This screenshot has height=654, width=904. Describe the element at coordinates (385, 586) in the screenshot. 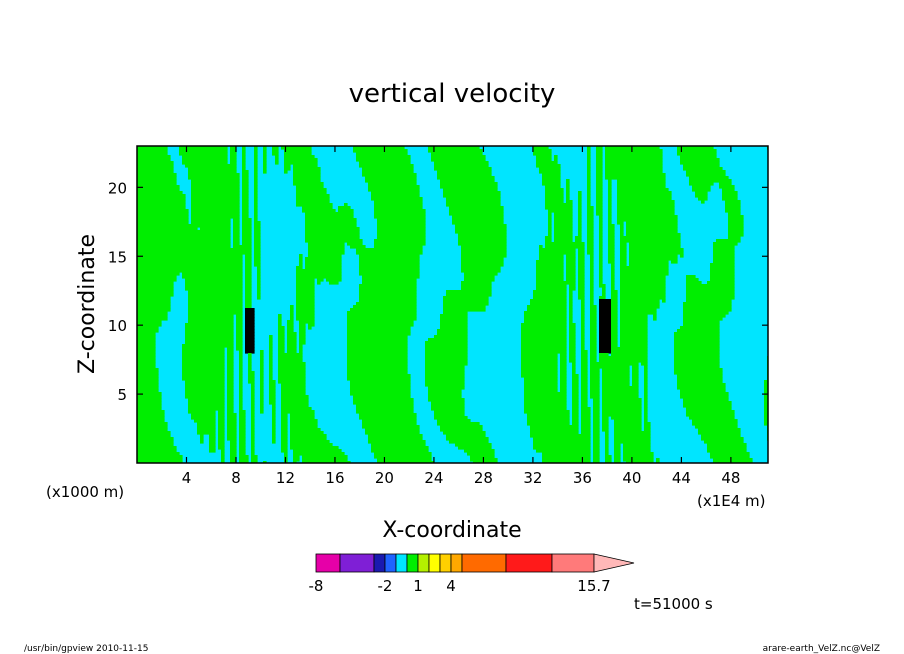

I see `colorbar-label: -2` at that location.